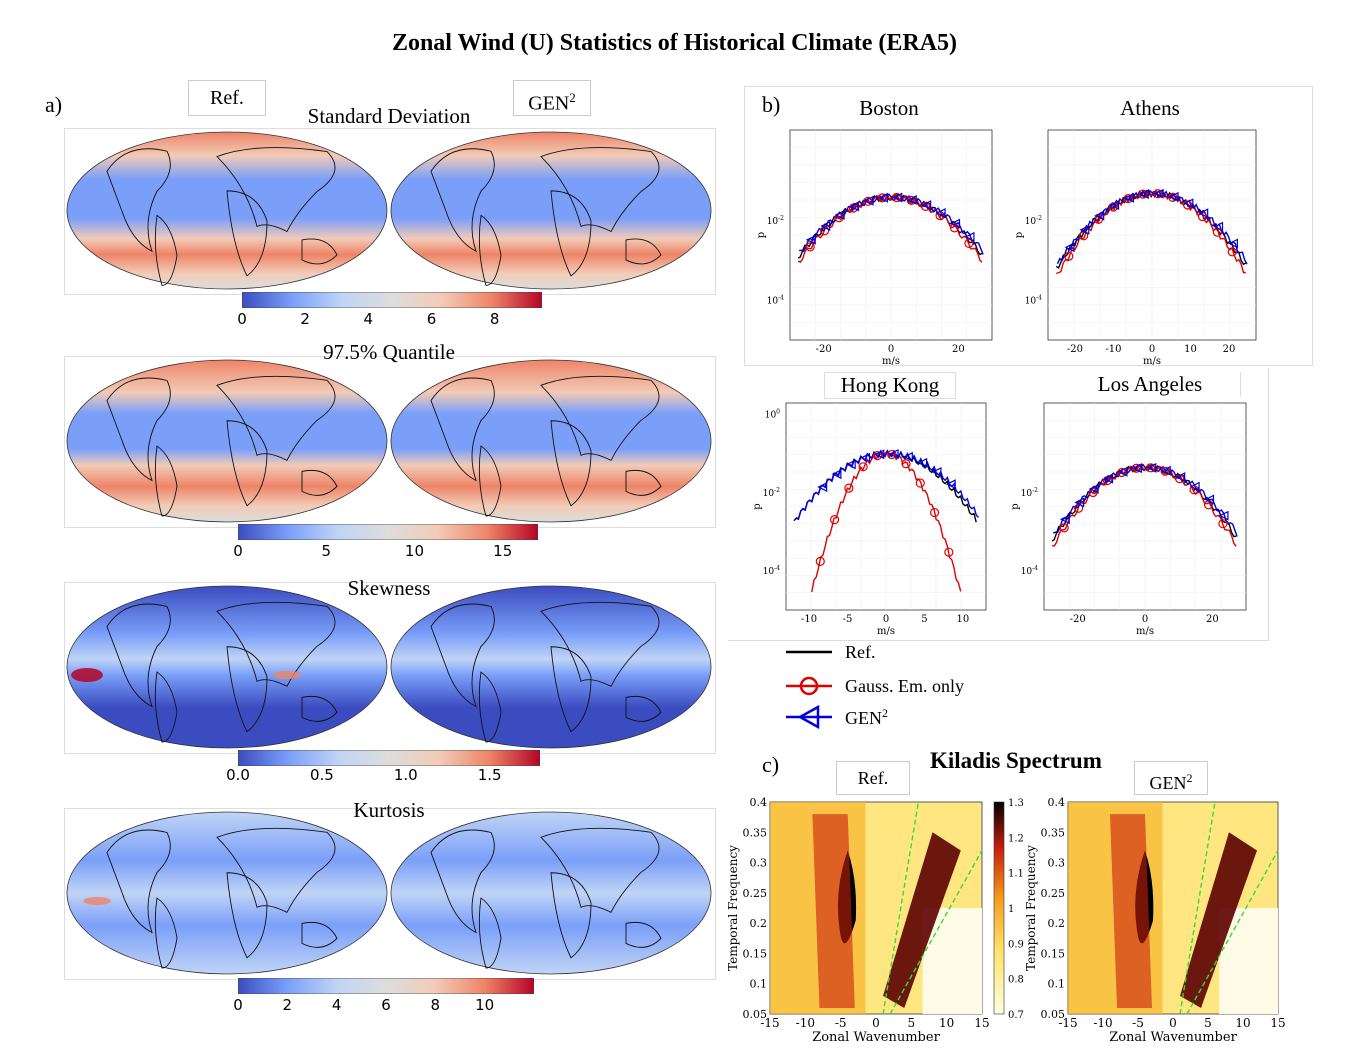  Describe the element at coordinates (1053, 1014) in the screenshot. I see `kiladis-ytick: 0.05` at that location.